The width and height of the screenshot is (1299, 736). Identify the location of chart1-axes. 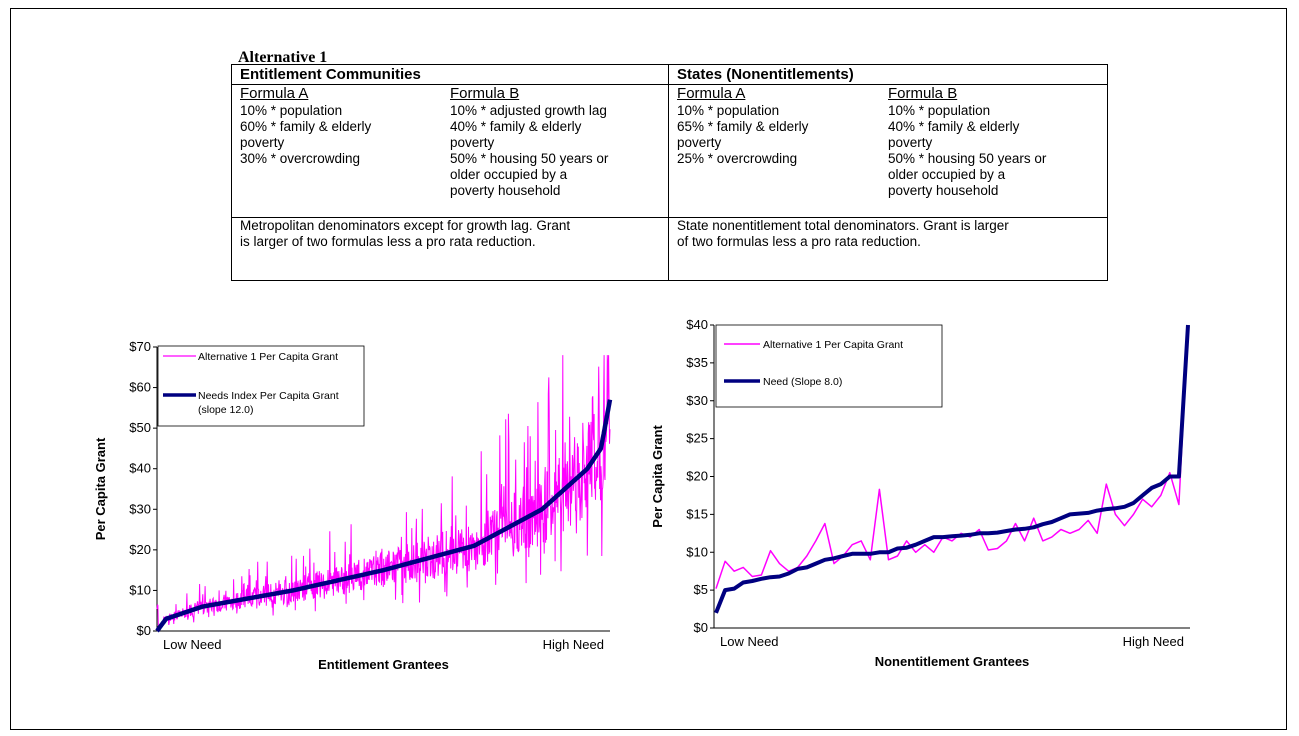
(383, 489).